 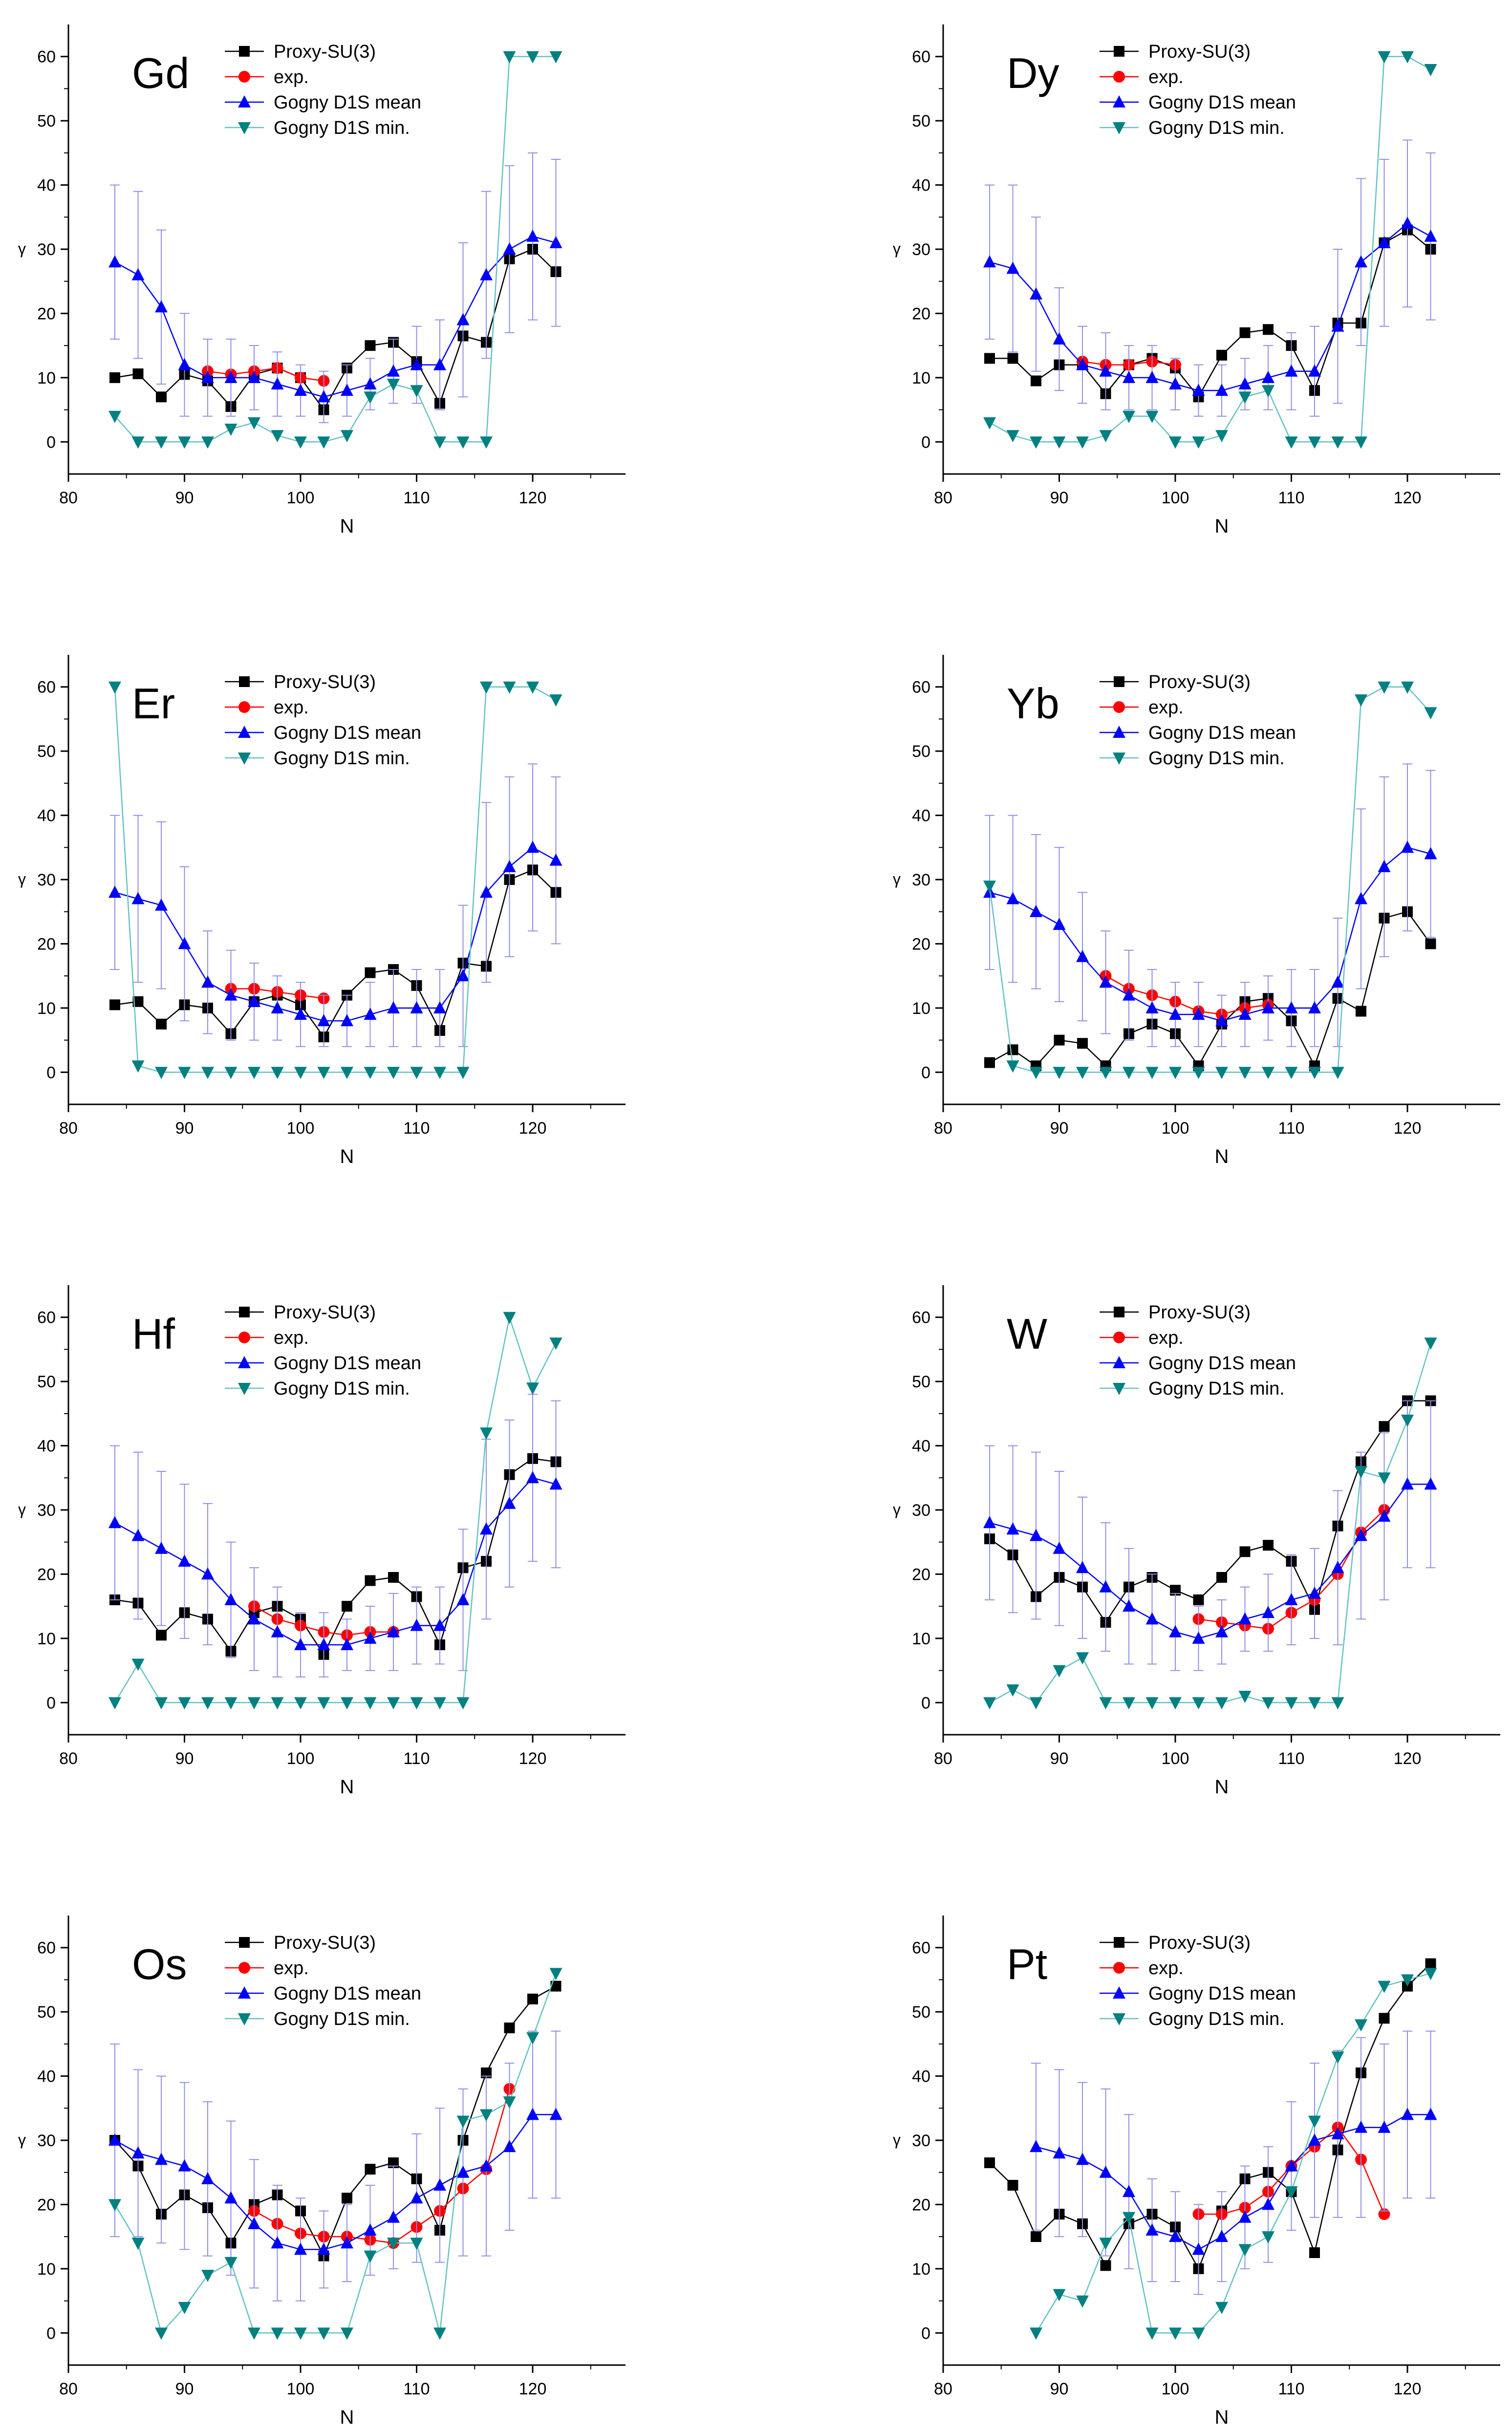 I want to click on y-tick-label: 60, so click(x=46, y=1318).